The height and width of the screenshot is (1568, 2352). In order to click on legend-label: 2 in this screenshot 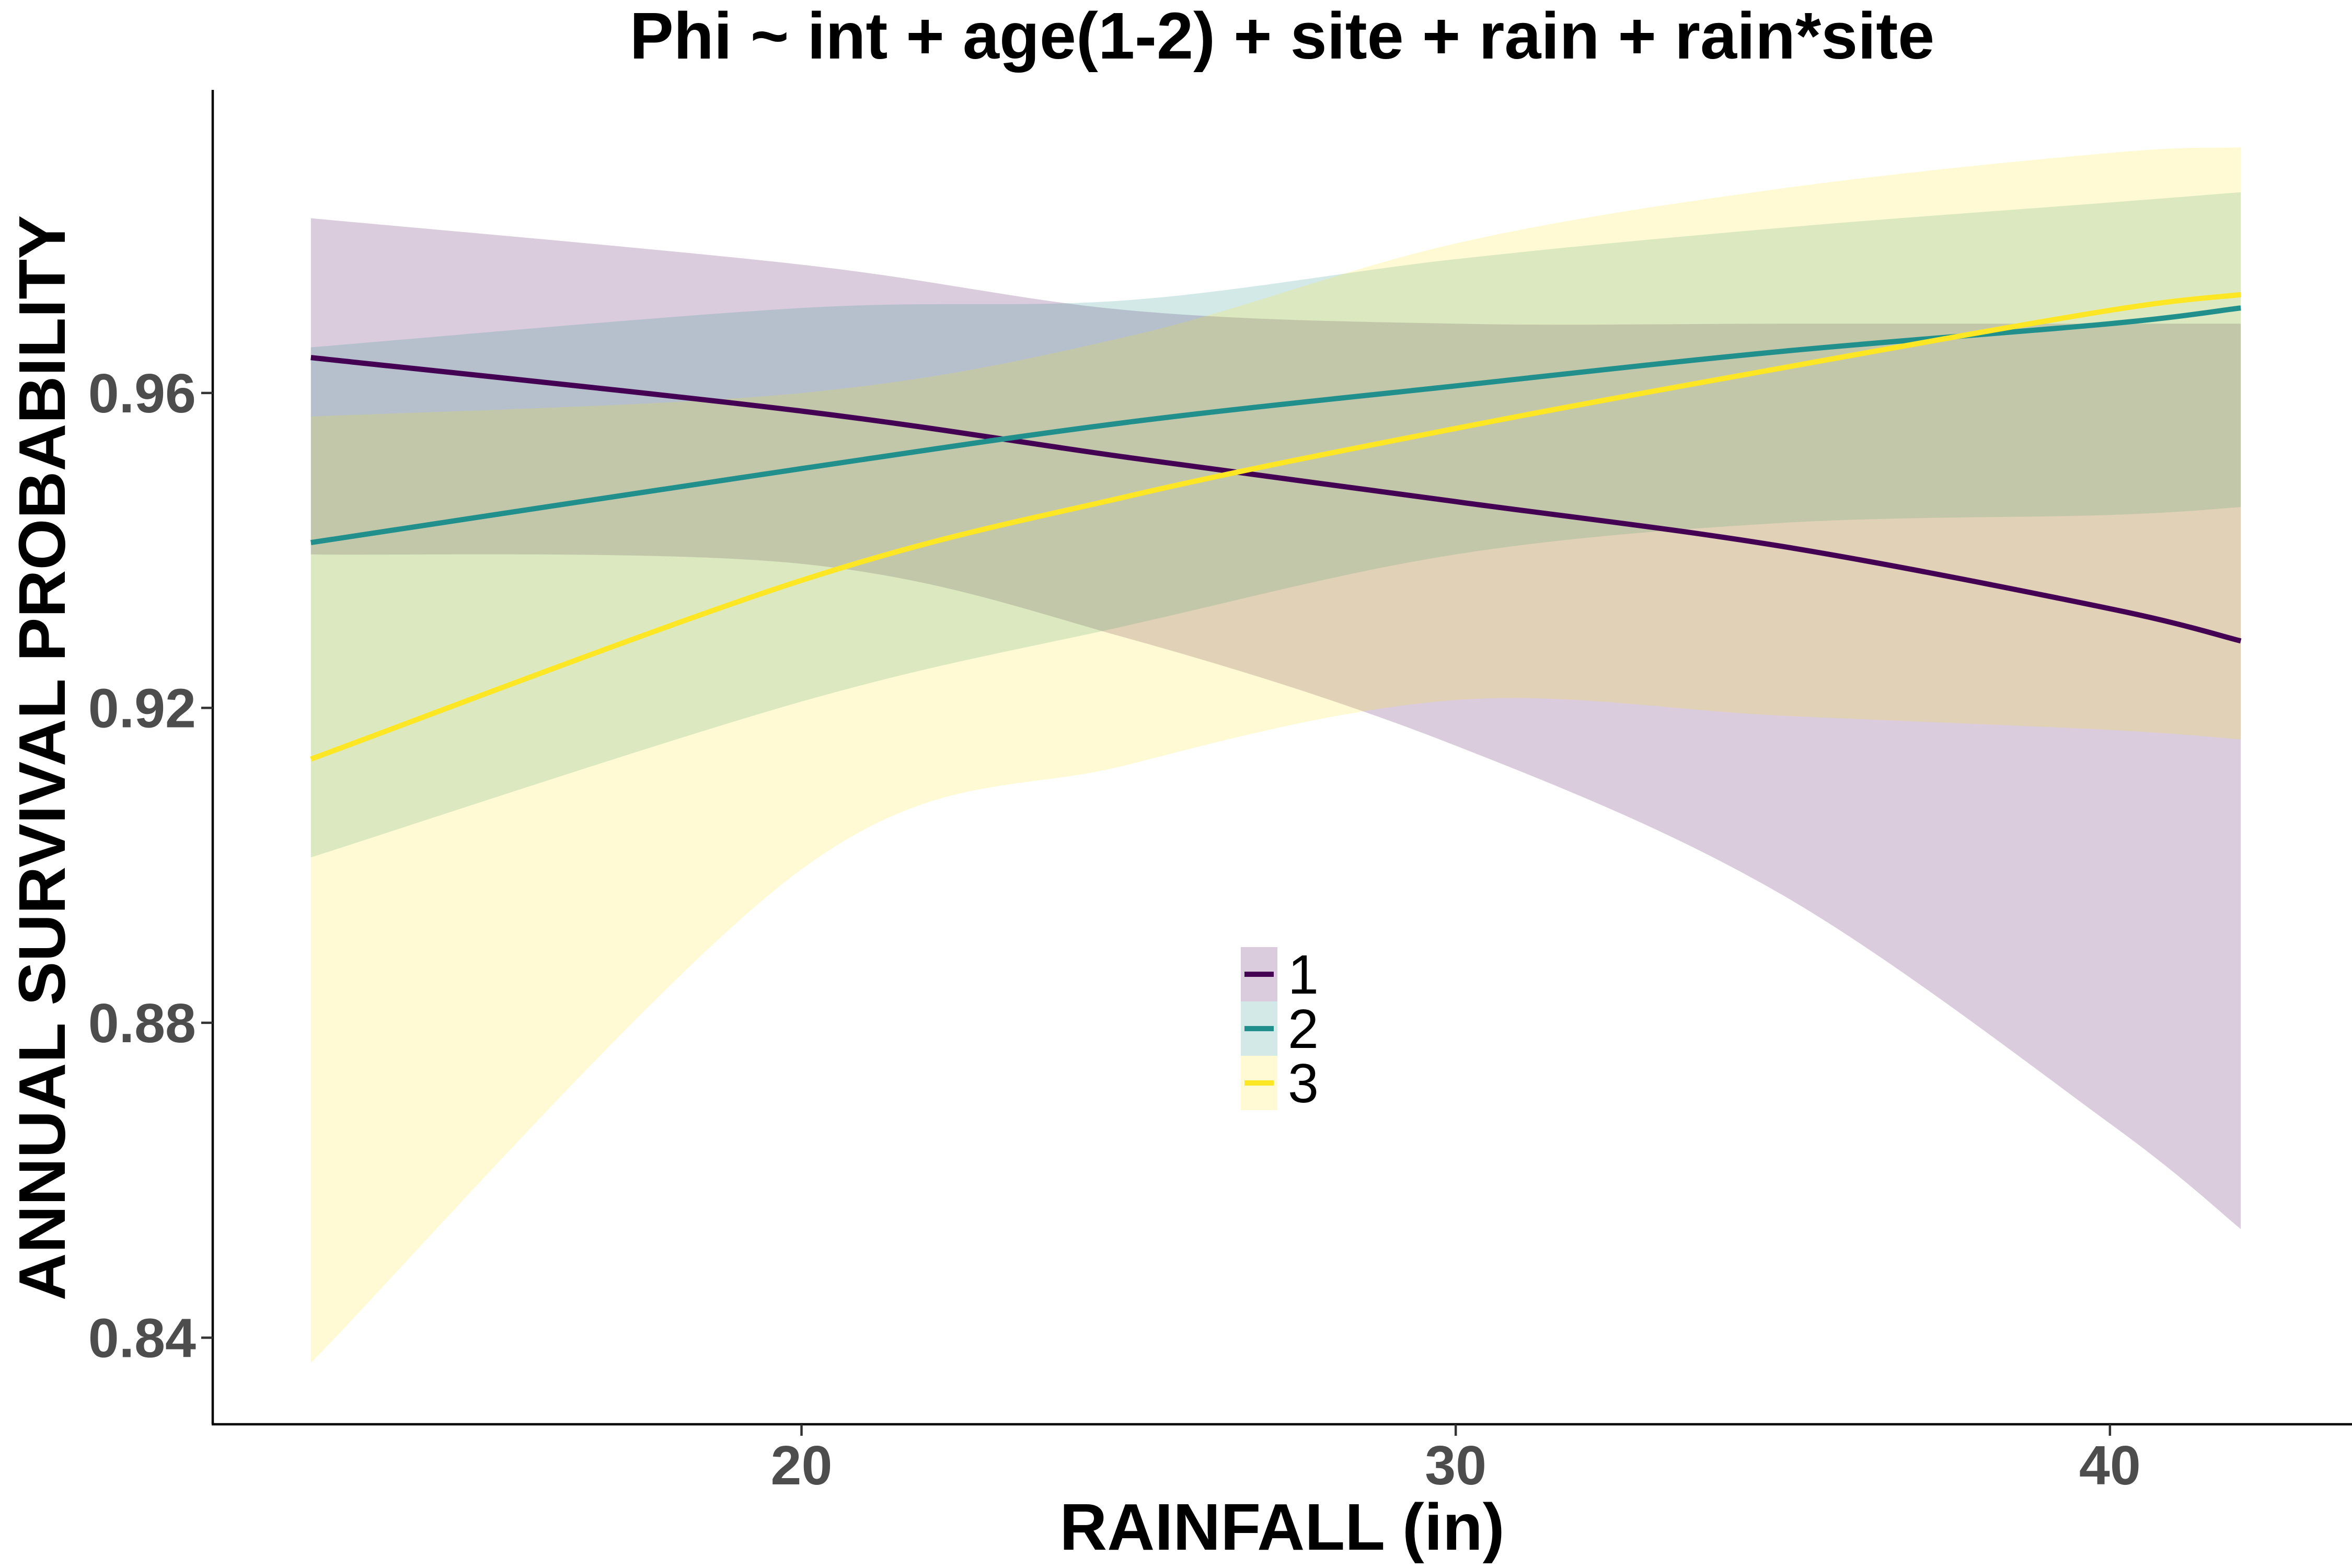, I will do `click(1303, 1029)`.